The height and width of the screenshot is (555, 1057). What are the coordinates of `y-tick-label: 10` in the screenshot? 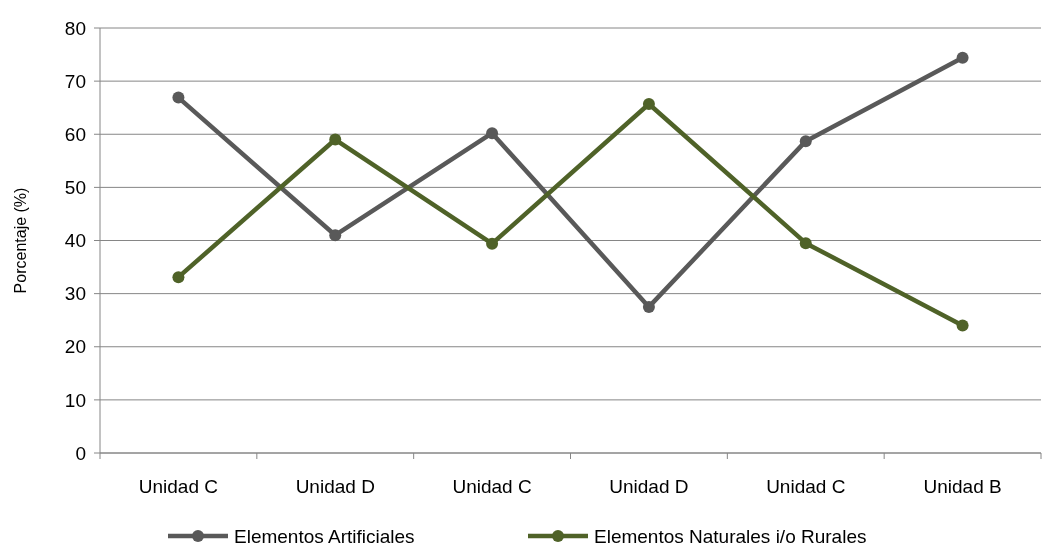 It's located at (75, 400).